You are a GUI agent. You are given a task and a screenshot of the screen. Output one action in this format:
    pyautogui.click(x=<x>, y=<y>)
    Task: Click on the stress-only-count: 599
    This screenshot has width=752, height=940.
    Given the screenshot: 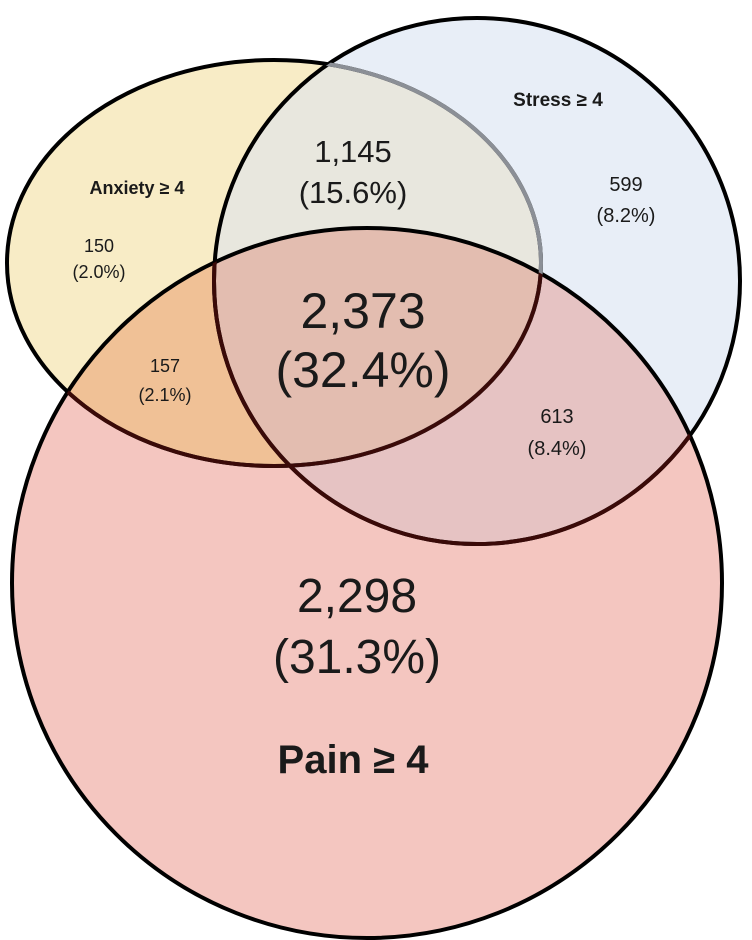 What is the action you would take?
    pyautogui.click(x=625, y=185)
    